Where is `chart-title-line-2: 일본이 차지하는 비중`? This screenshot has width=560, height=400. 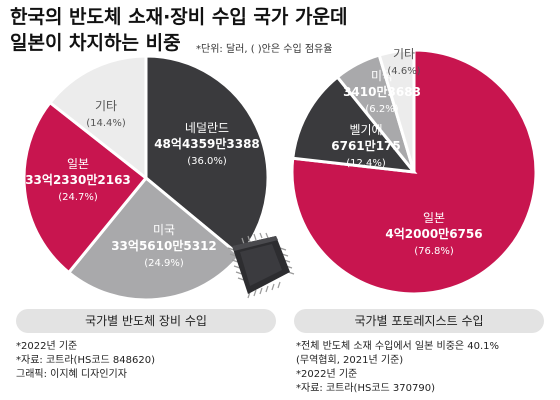 chart-title-line-2: 일본이 차지하는 비중 is located at coordinates (95, 43).